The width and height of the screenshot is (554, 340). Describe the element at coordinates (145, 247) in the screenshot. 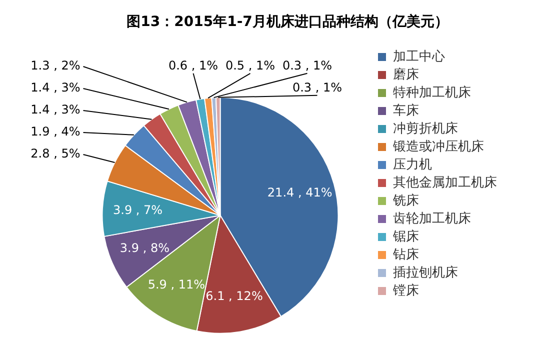

I see `data-label: 3.9 , 8%` at that location.